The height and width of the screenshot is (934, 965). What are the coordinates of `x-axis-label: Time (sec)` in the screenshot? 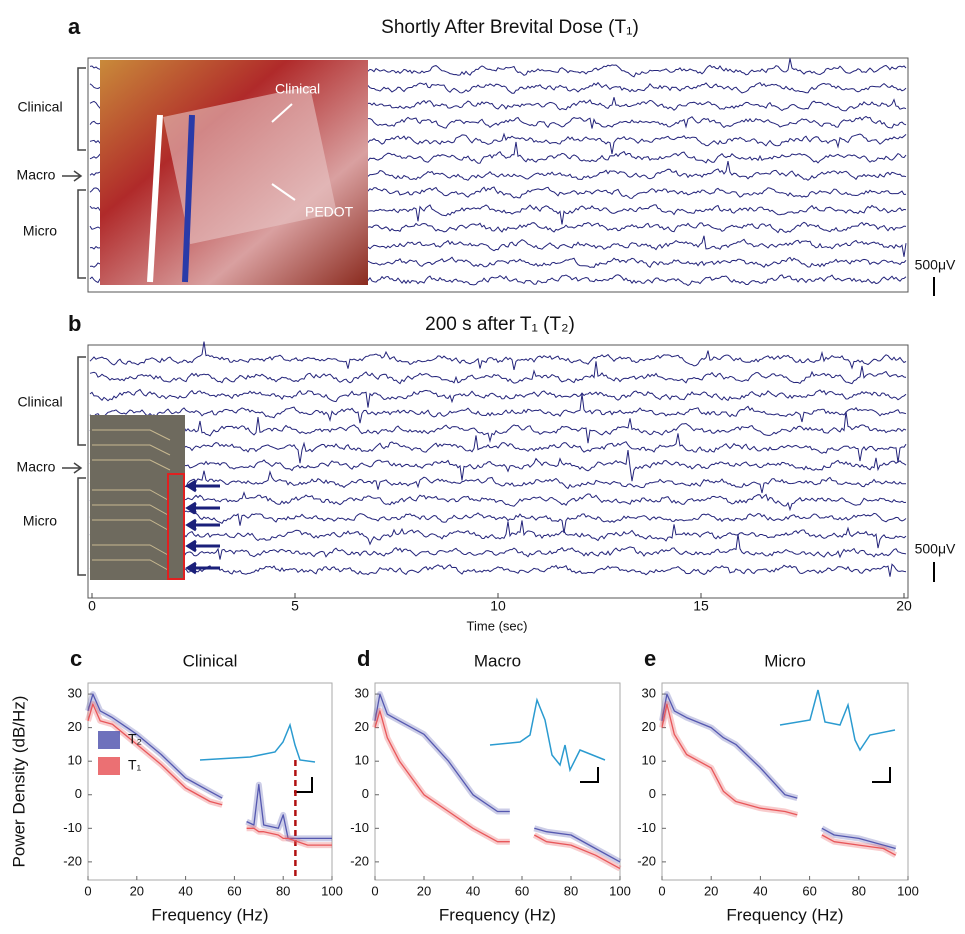 It's located at (497, 625).